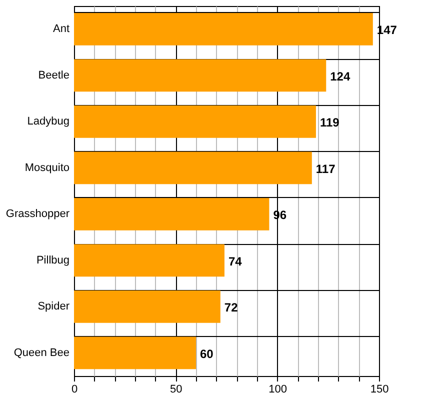 The height and width of the screenshot is (411, 427). What do you see at coordinates (340, 76) in the screenshot?
I see `data-label: 124` at bounding box center [340, 76].